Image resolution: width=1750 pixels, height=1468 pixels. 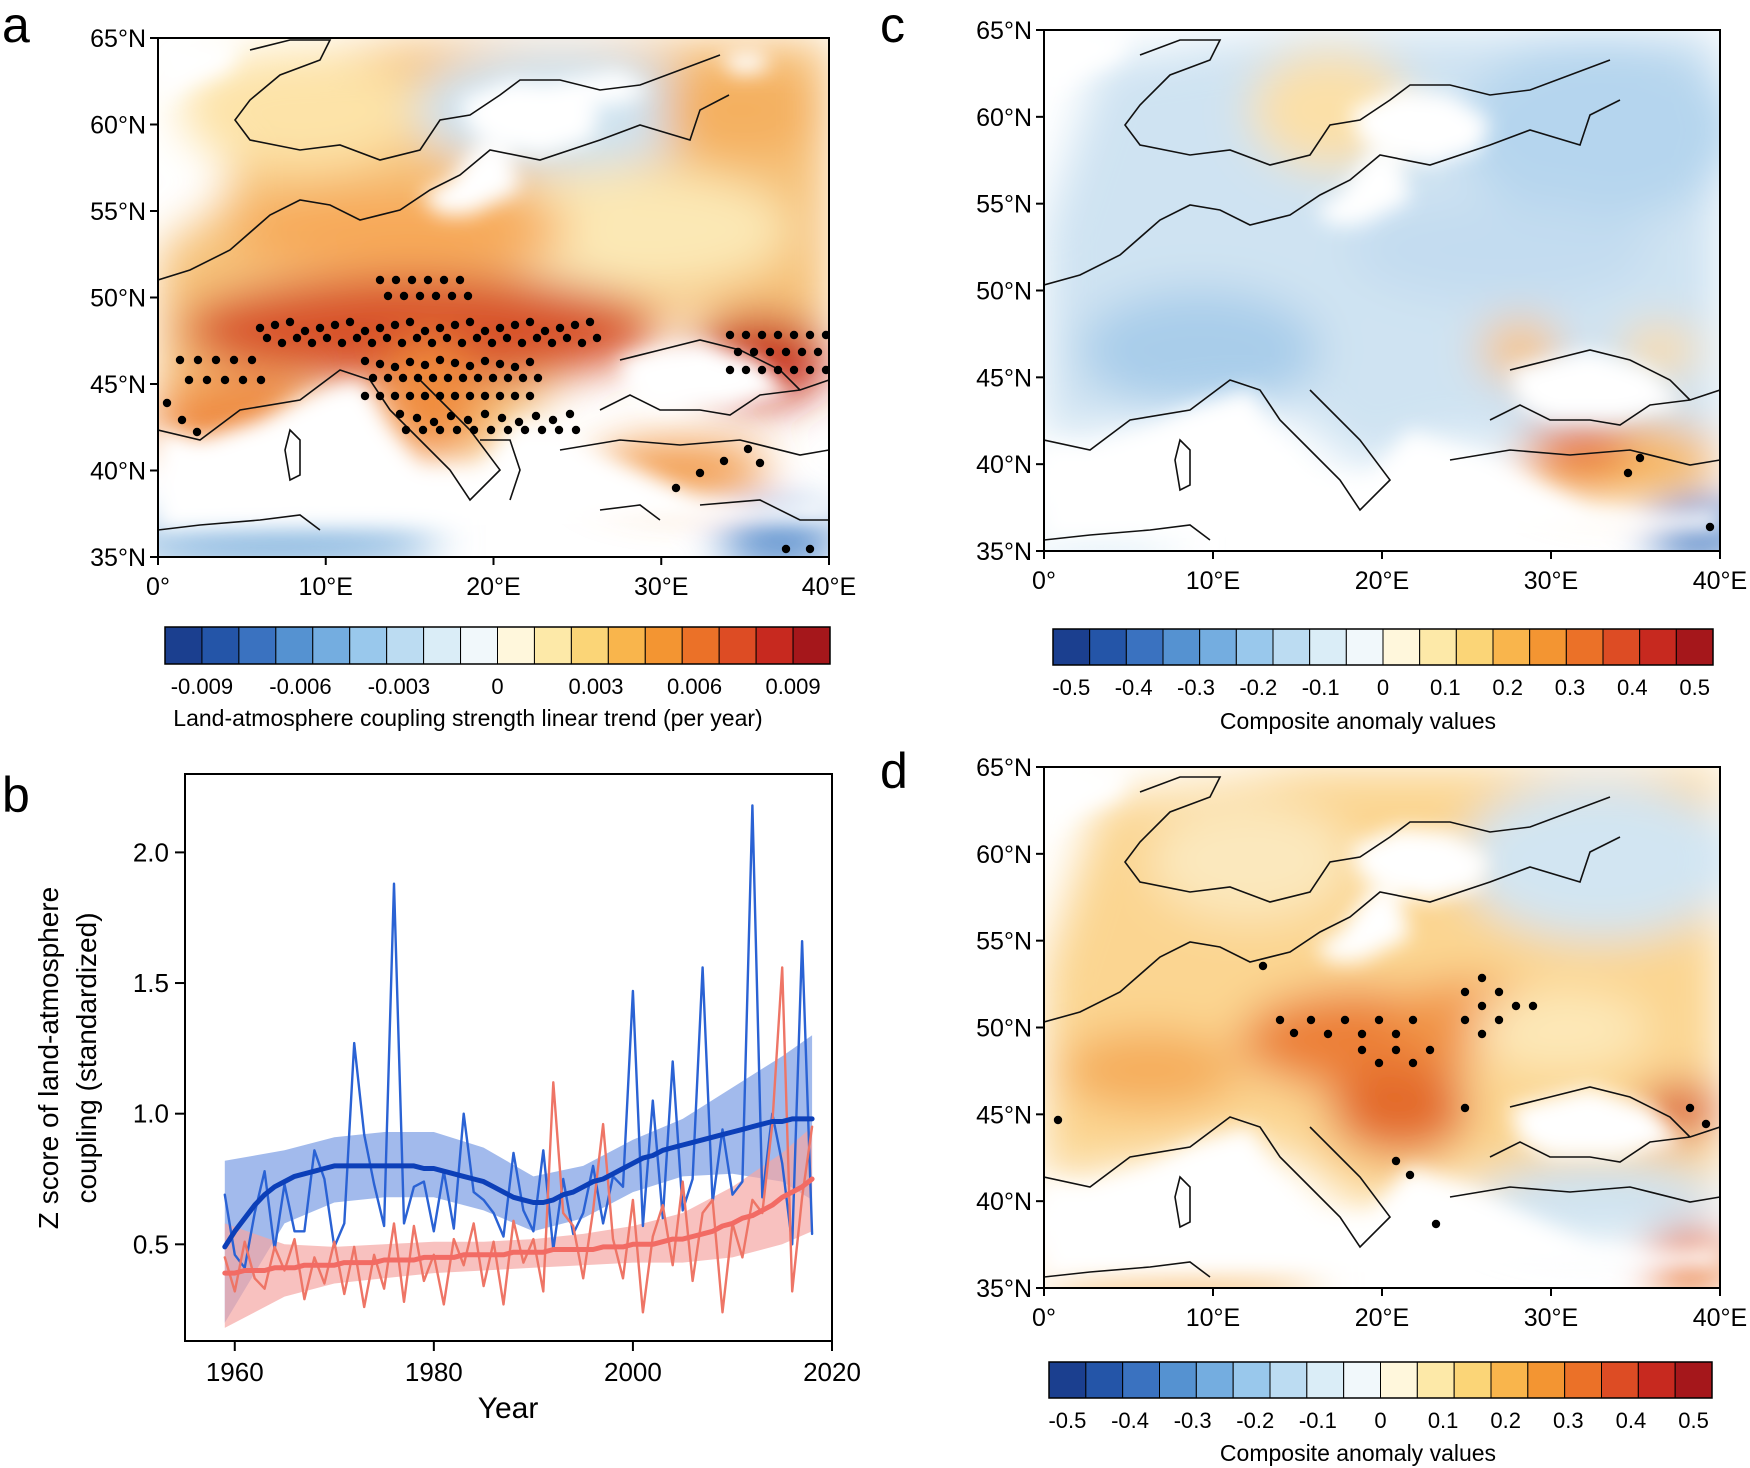 I want to click on panel-letter-b: b, so click(x=16, y=795).